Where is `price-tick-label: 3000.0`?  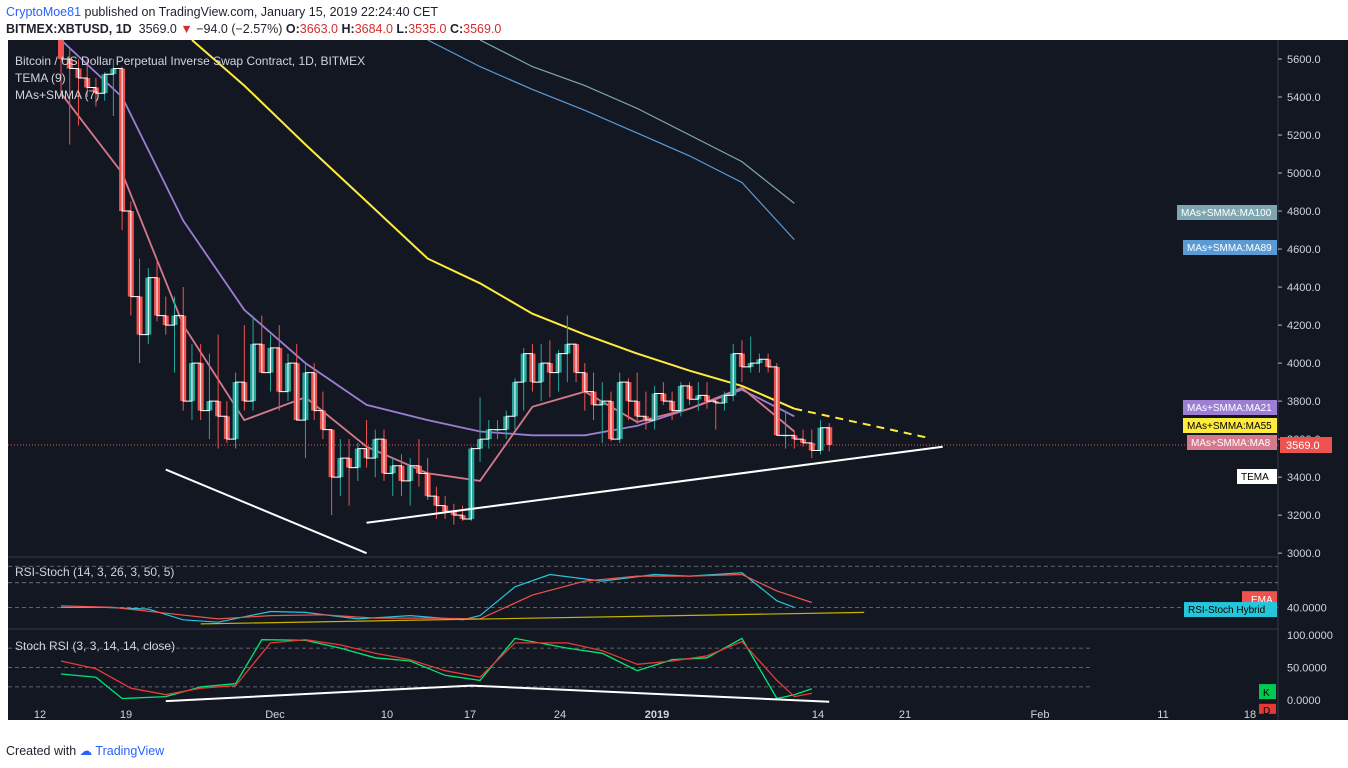
price-tick-label: 3000.0 is located at coordinates (1304, 554).